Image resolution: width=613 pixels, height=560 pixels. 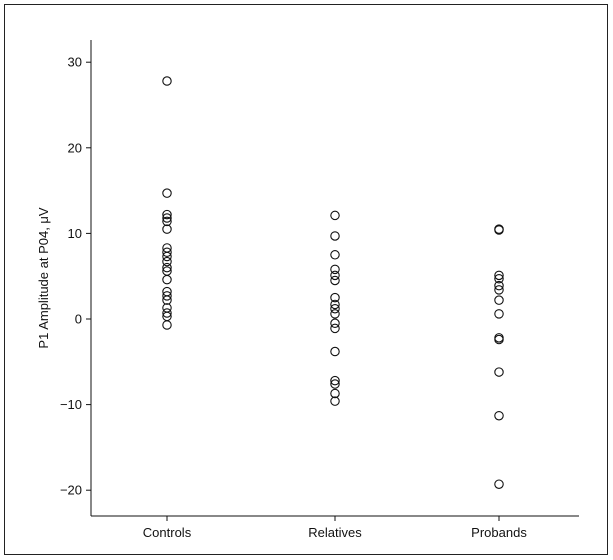 I want to click on y-tick-label: −20, so click(x=71, y=490).